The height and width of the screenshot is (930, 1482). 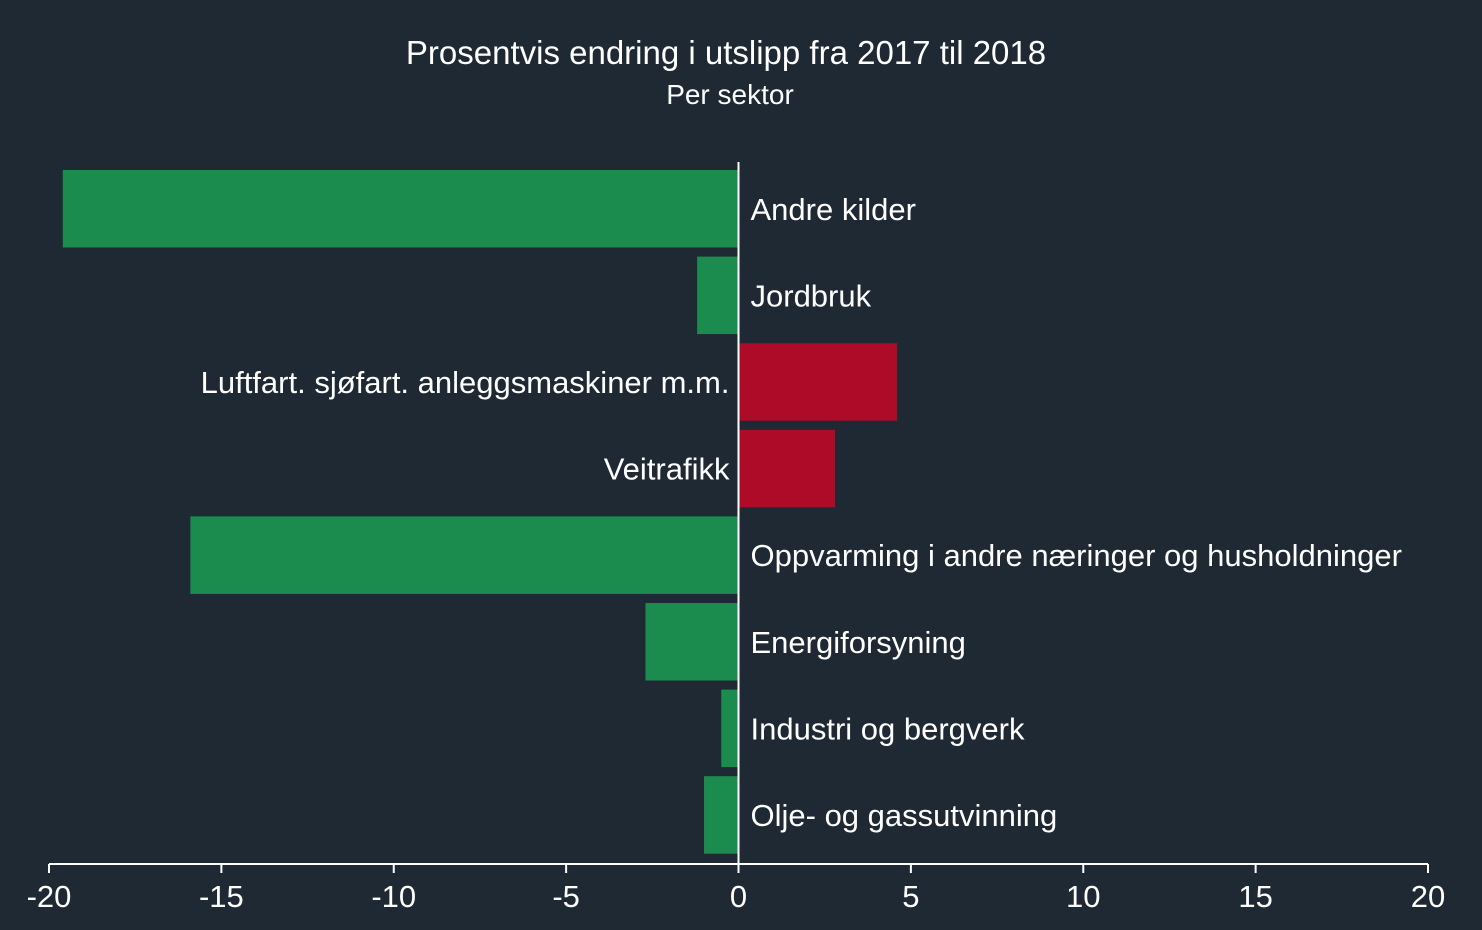 I want to click on x-tick-label-6: 10, so click(x=1083, y=896).